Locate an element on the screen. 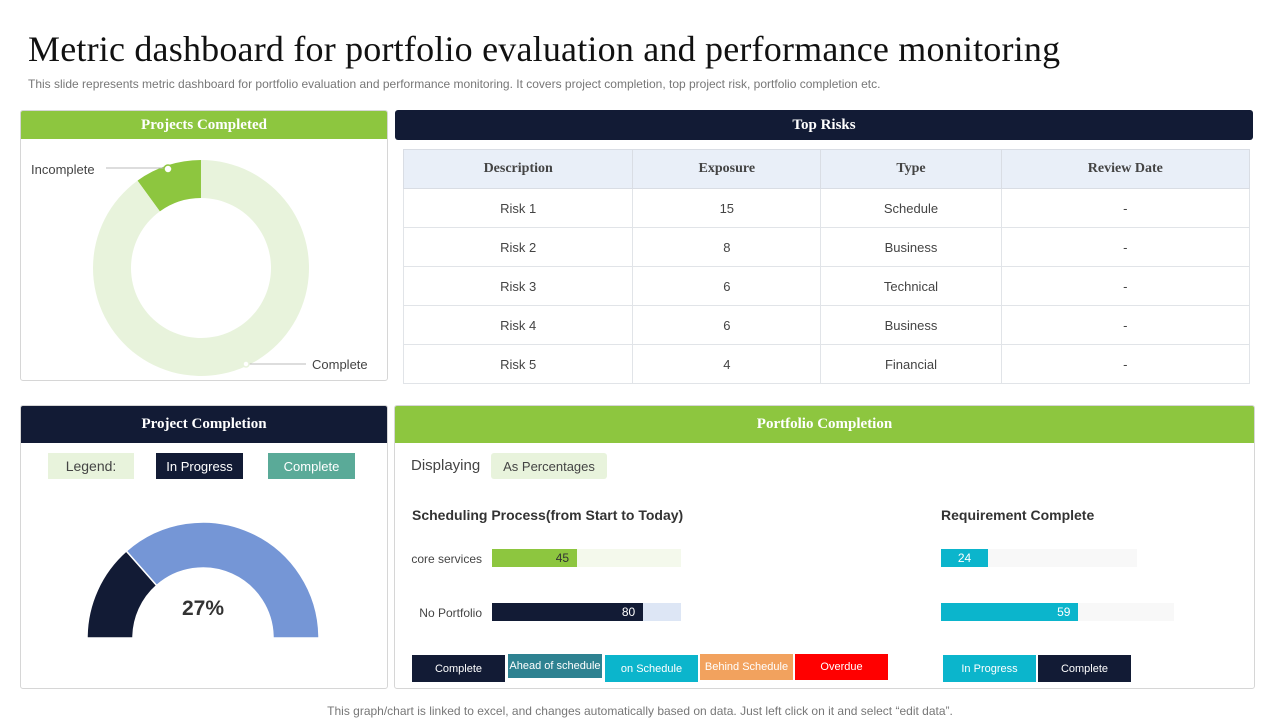  risk-description-cell: Risk 1 is located at coordinates (518, 208).